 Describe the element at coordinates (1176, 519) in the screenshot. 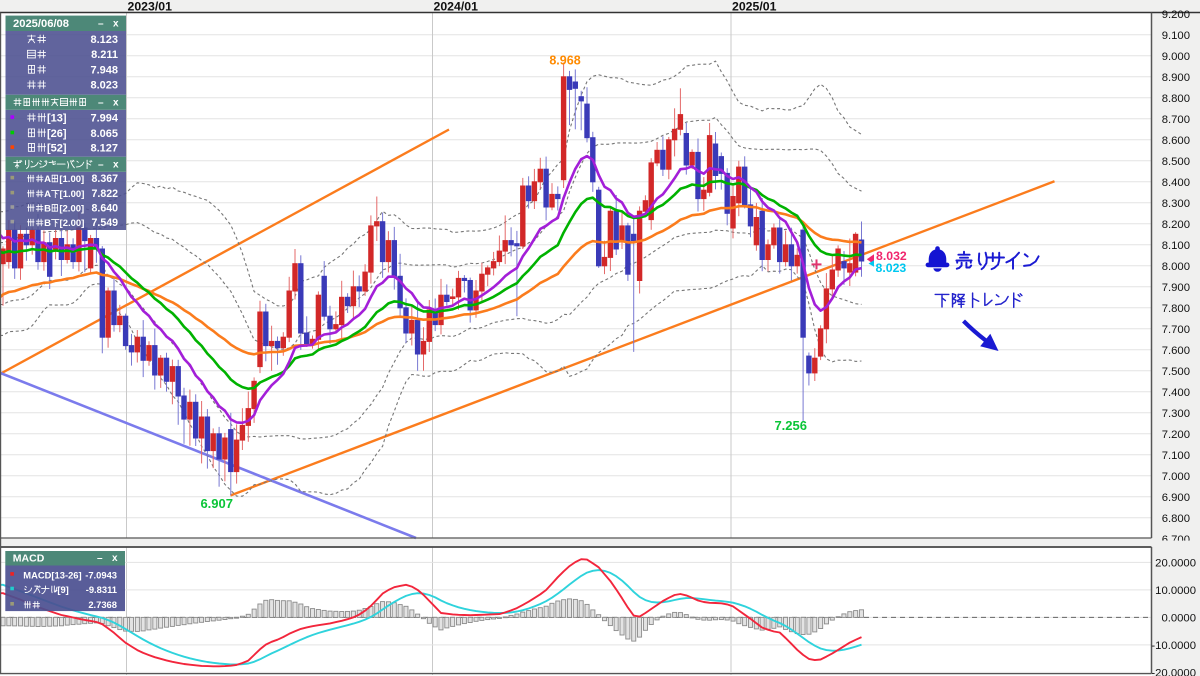

I see `svg-text: 6.800` at that location.